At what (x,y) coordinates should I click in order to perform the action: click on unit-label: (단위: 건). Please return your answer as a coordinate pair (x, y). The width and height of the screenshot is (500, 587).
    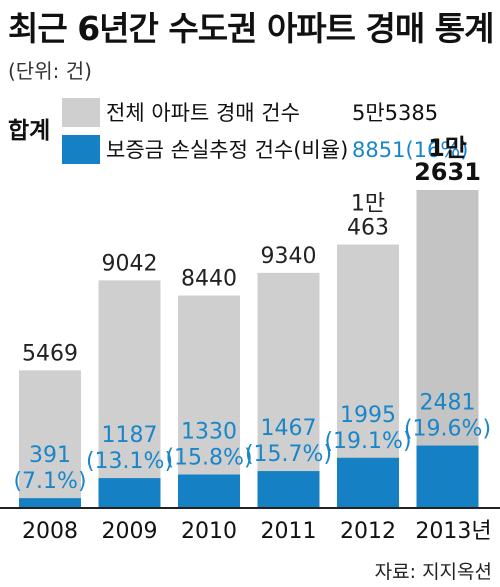
    Looking at the image, I should click on (50, 71).